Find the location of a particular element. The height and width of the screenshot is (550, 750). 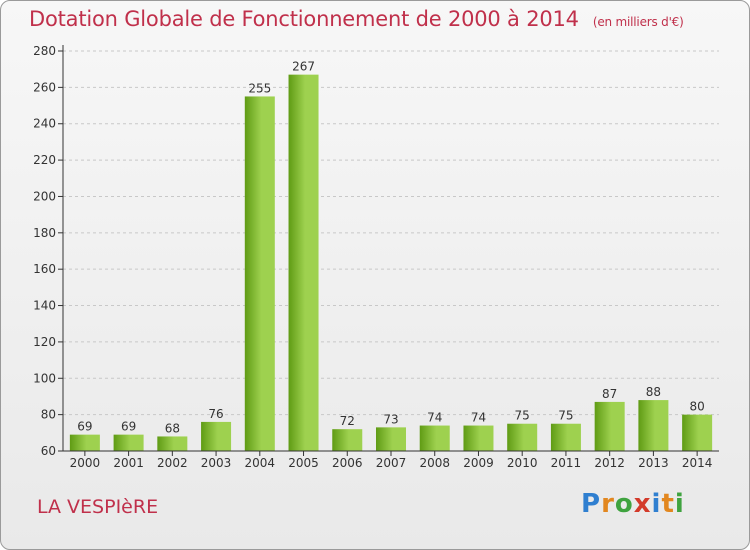

bar-2004 is located at coordinates (259, 274).